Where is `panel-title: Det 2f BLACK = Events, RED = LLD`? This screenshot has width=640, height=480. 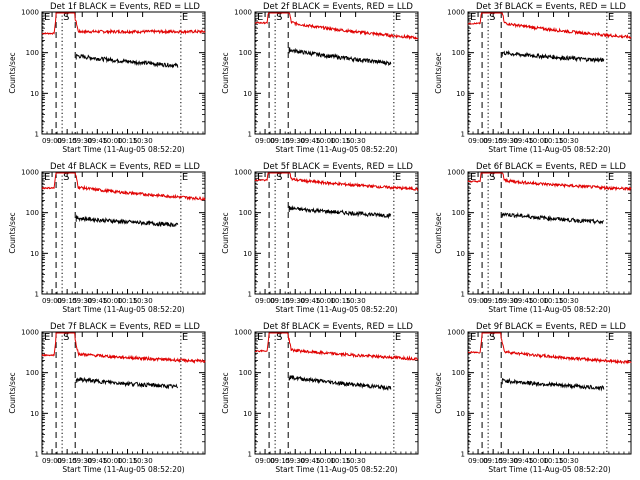
panel-title: Det 2f BLACK = Events, RED = LLD is located at coordinates (338, 7).